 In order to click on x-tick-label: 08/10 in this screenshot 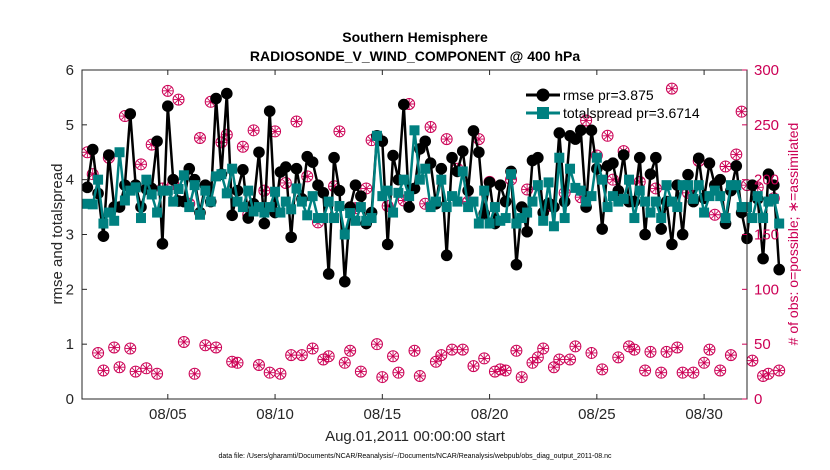, I will do `click(275, 414)`.